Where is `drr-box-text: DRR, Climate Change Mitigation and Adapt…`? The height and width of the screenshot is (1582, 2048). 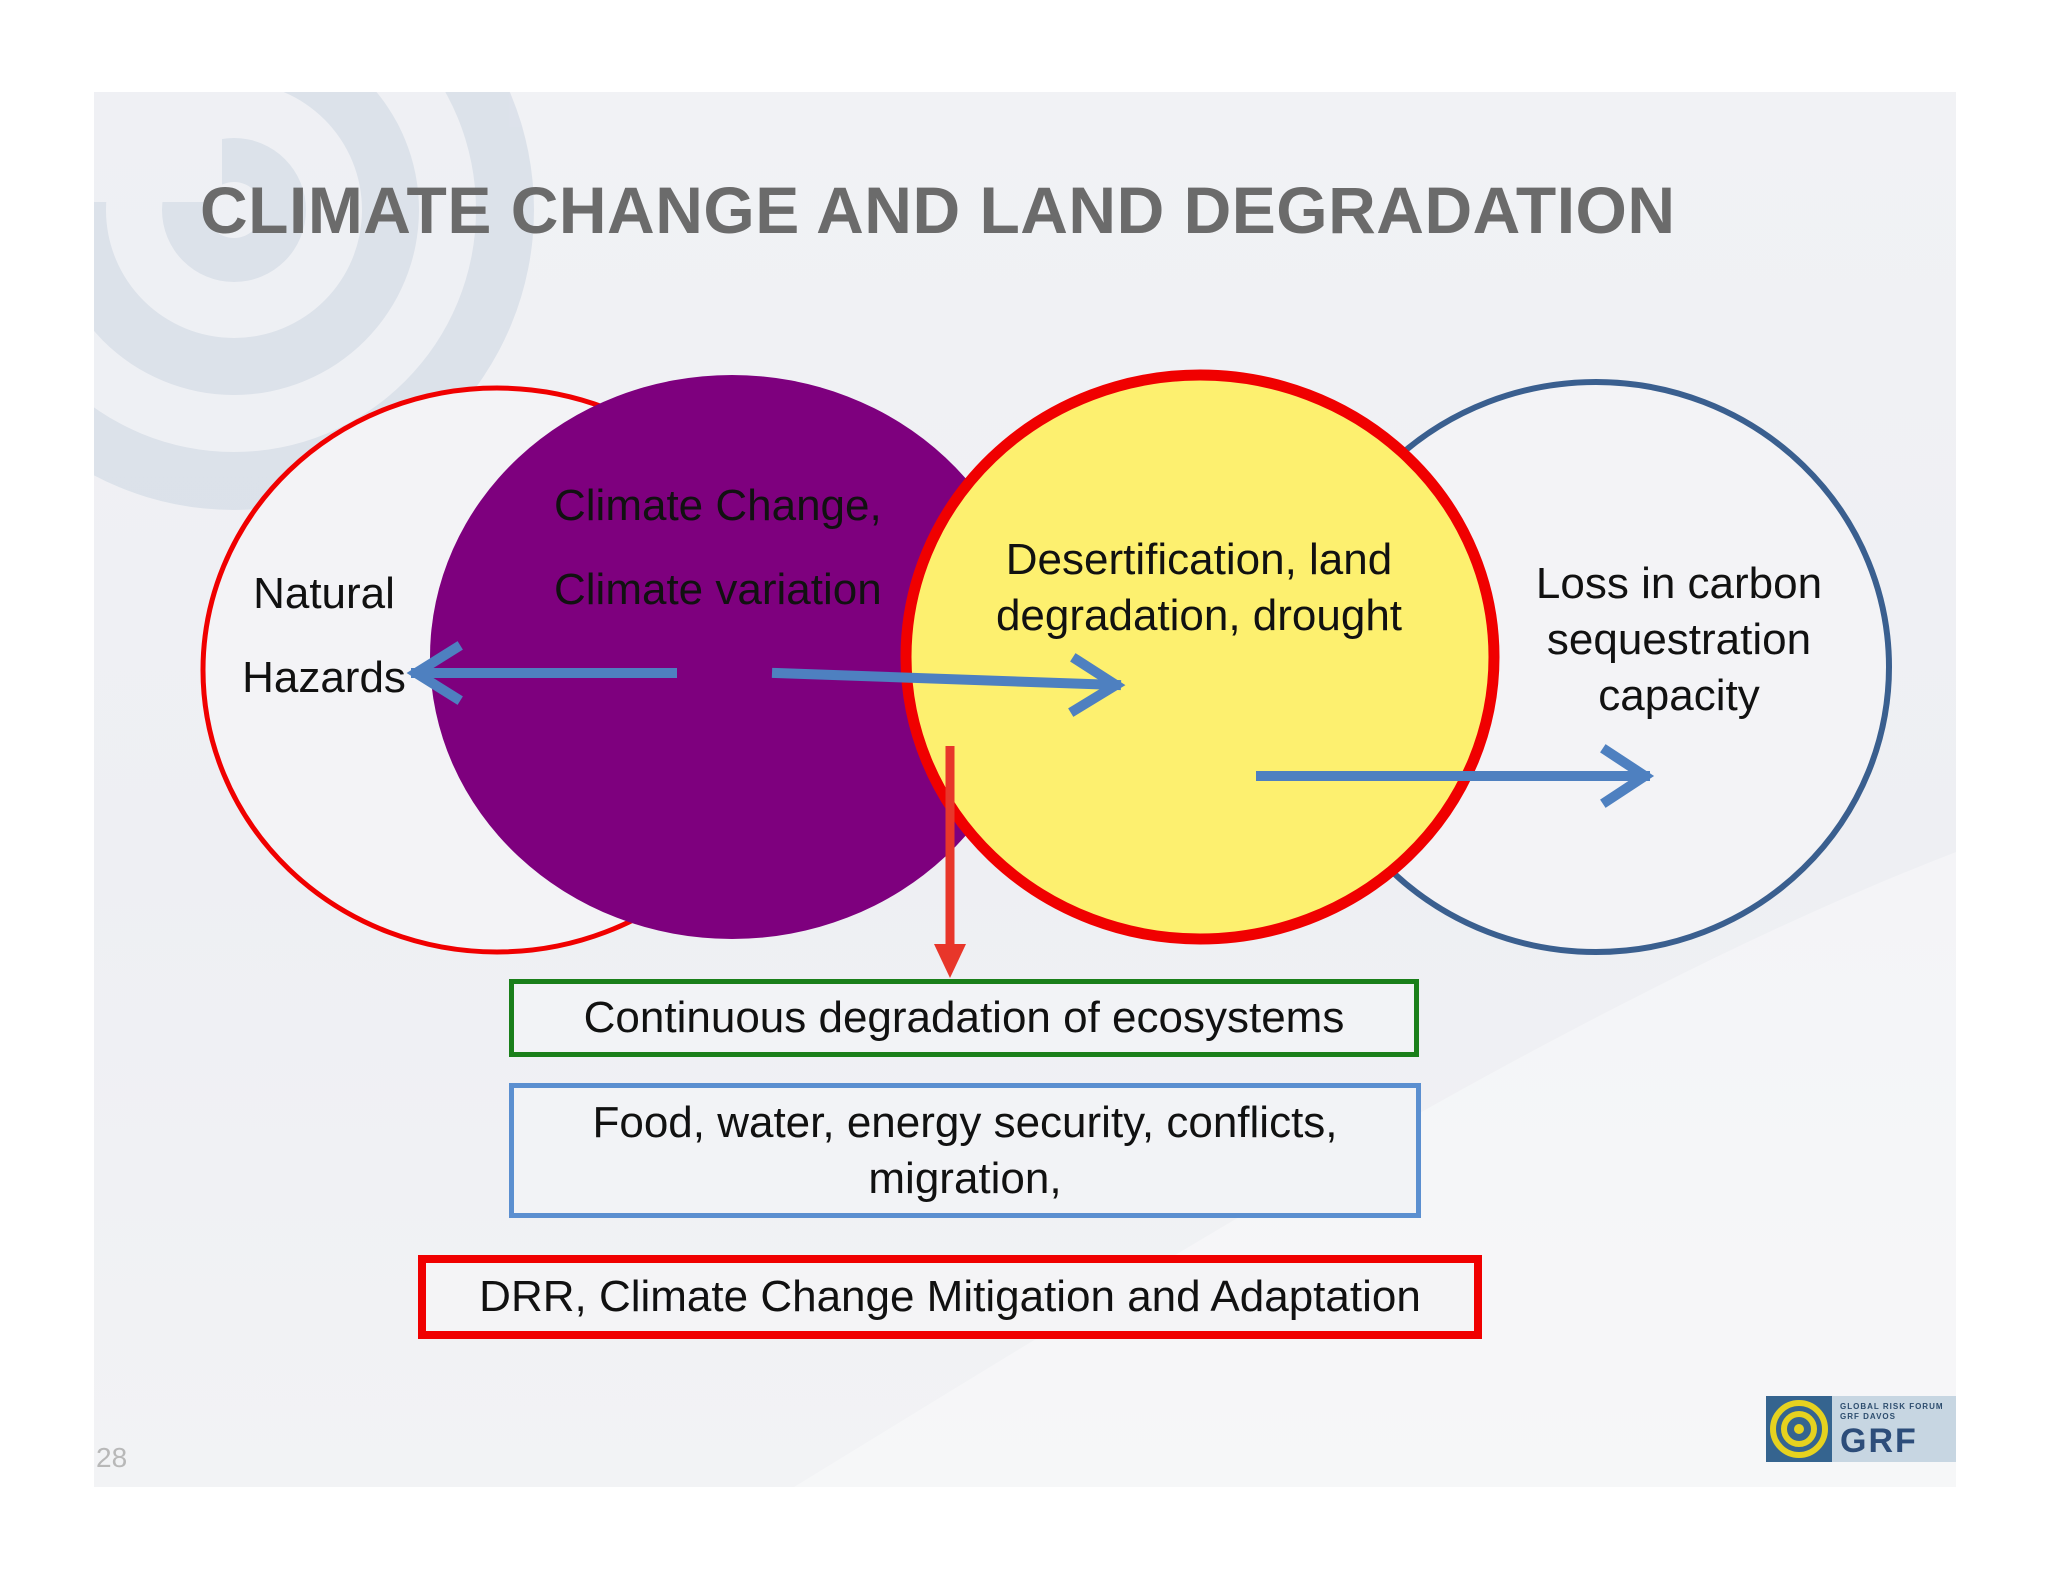
drr-box-text: DRR, Climate Change Mitigation and Adapt… is located at coordinates (950, 1296).